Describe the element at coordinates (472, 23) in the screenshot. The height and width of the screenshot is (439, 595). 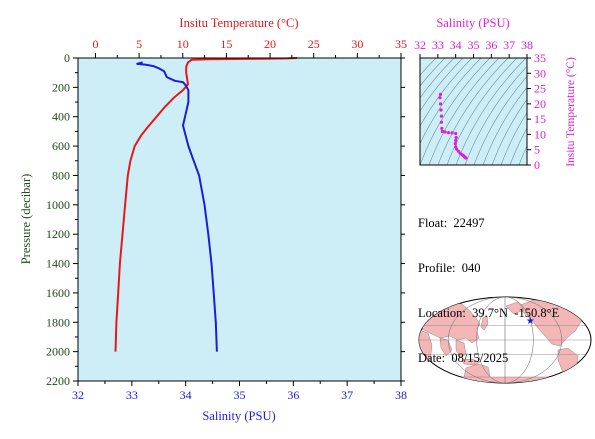
I see `ts-salinity-axis-label: Salinity (PSU)` at that location.